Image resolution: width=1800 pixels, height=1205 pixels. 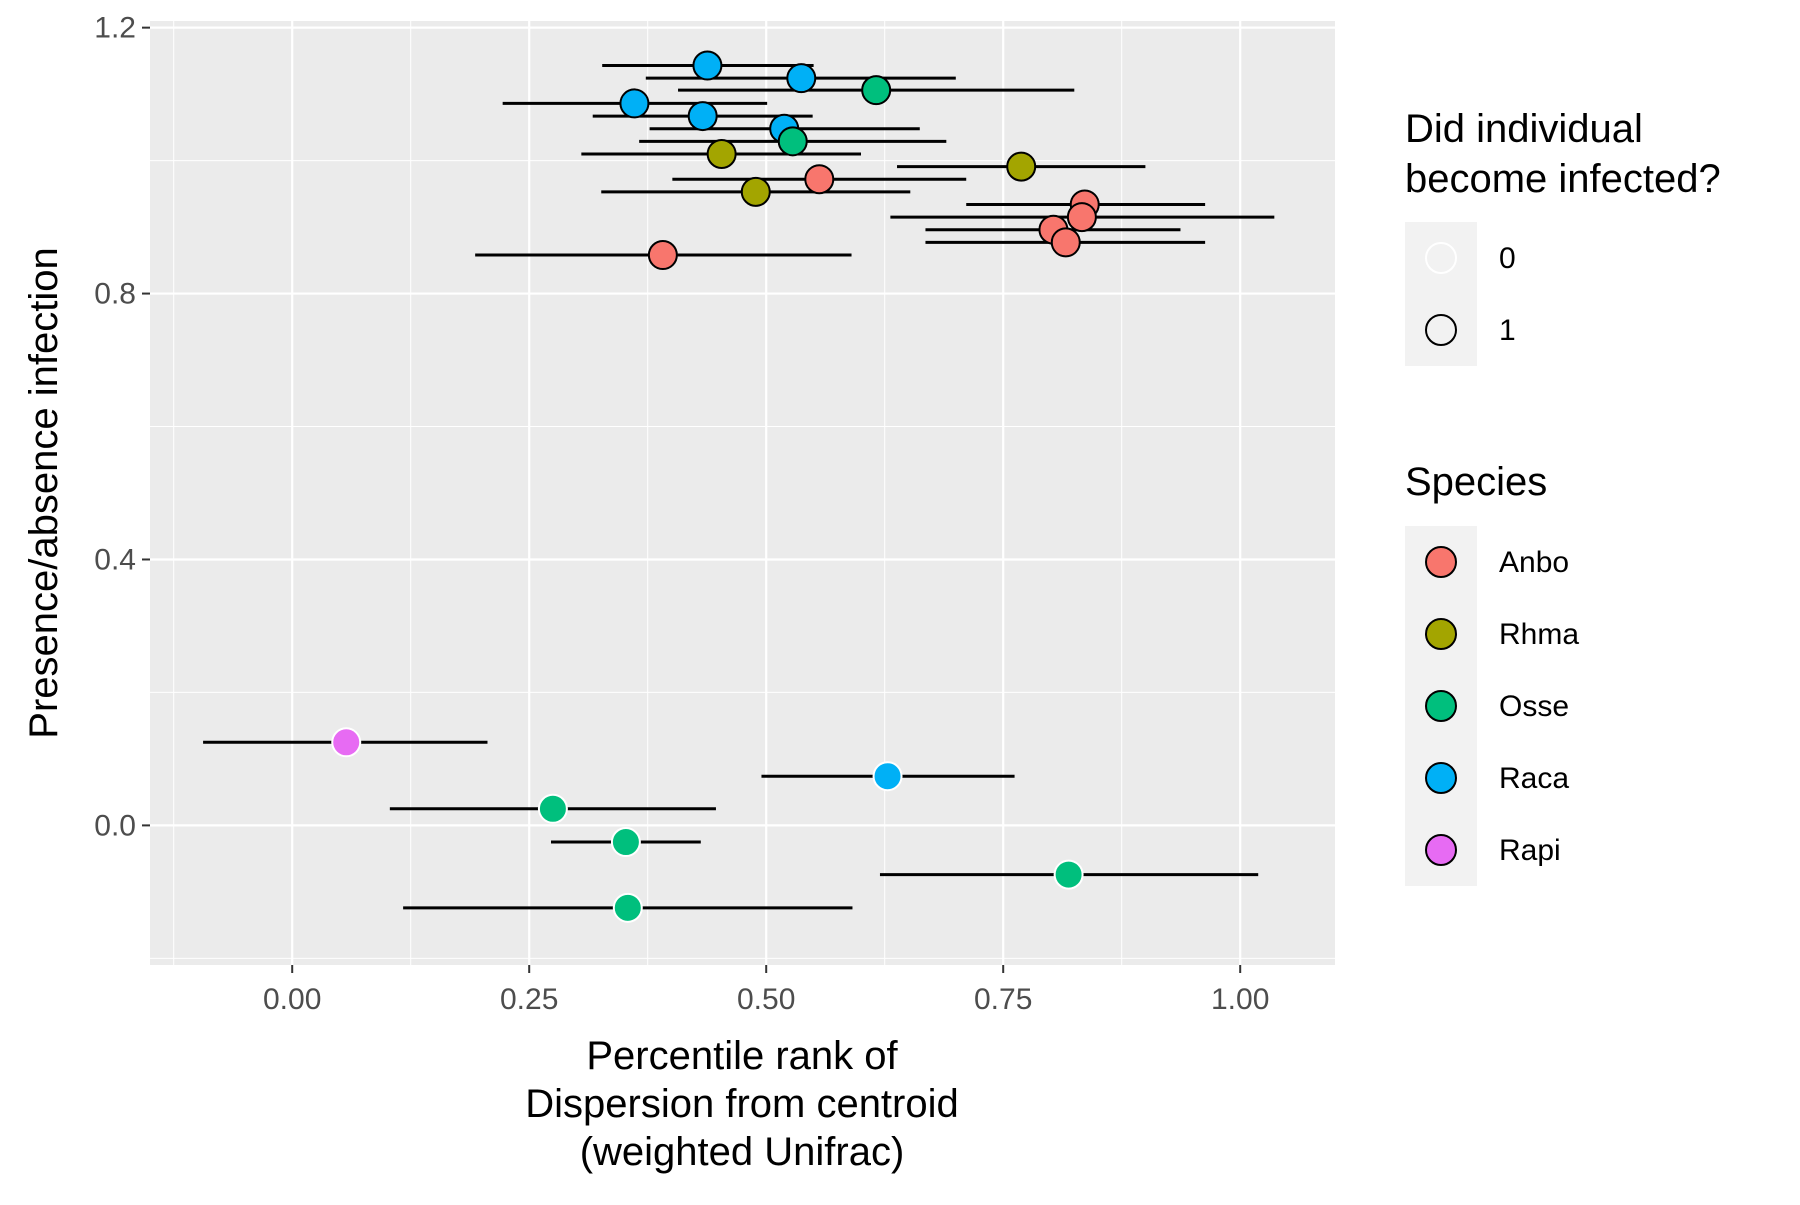 I want to click on legend-species: Species Anbo Rhma Osse Raca Rapi, so click(x=1492, y=673).